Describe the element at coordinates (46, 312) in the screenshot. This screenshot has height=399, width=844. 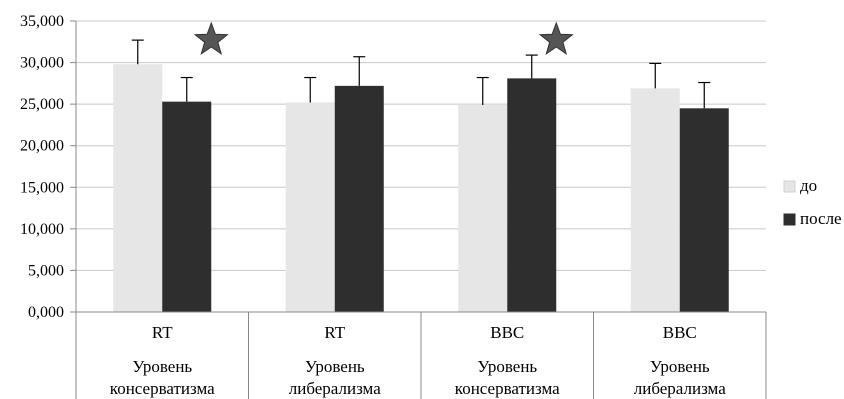
I see `y-tick-label: 0,000` at that location.